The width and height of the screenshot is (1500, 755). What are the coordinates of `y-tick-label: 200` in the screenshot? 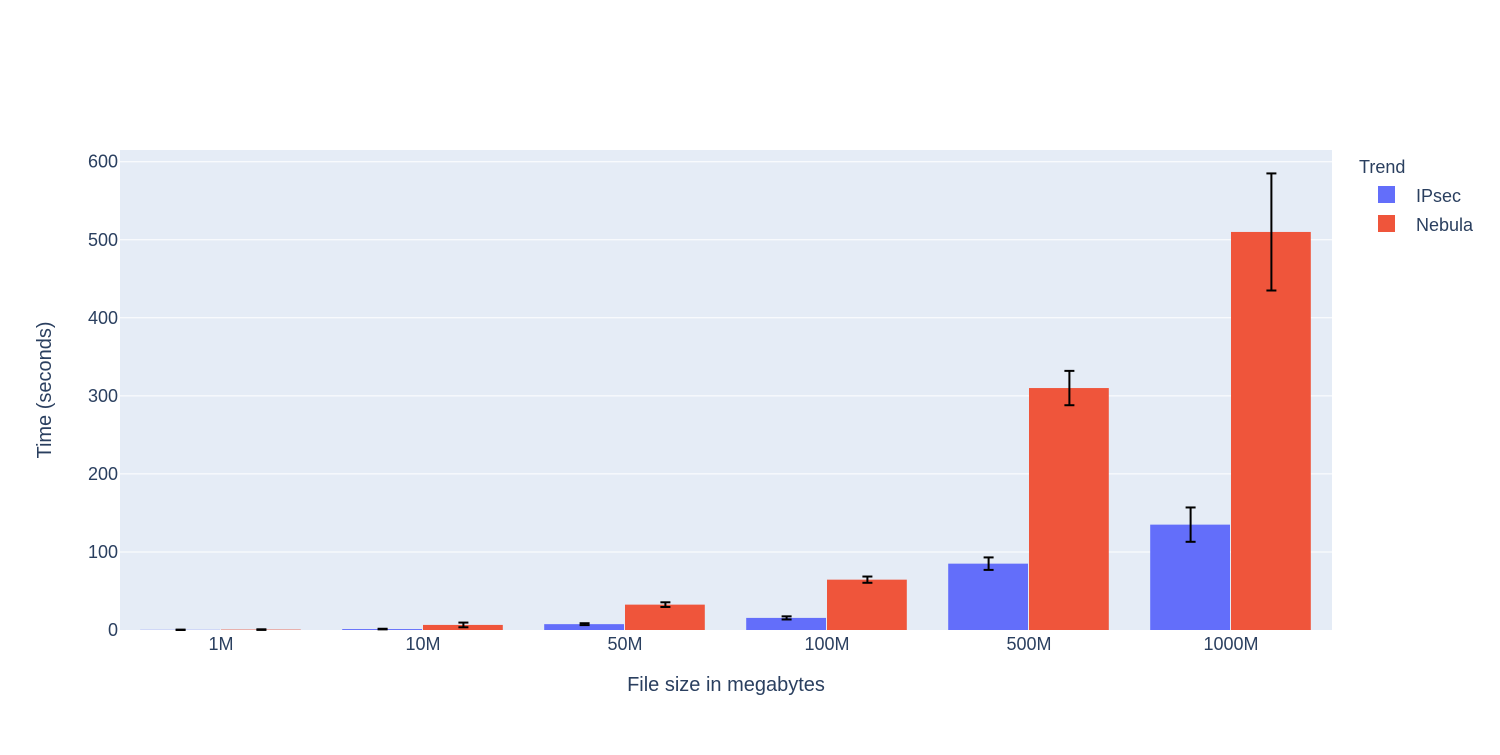 It's located at (103, 474).